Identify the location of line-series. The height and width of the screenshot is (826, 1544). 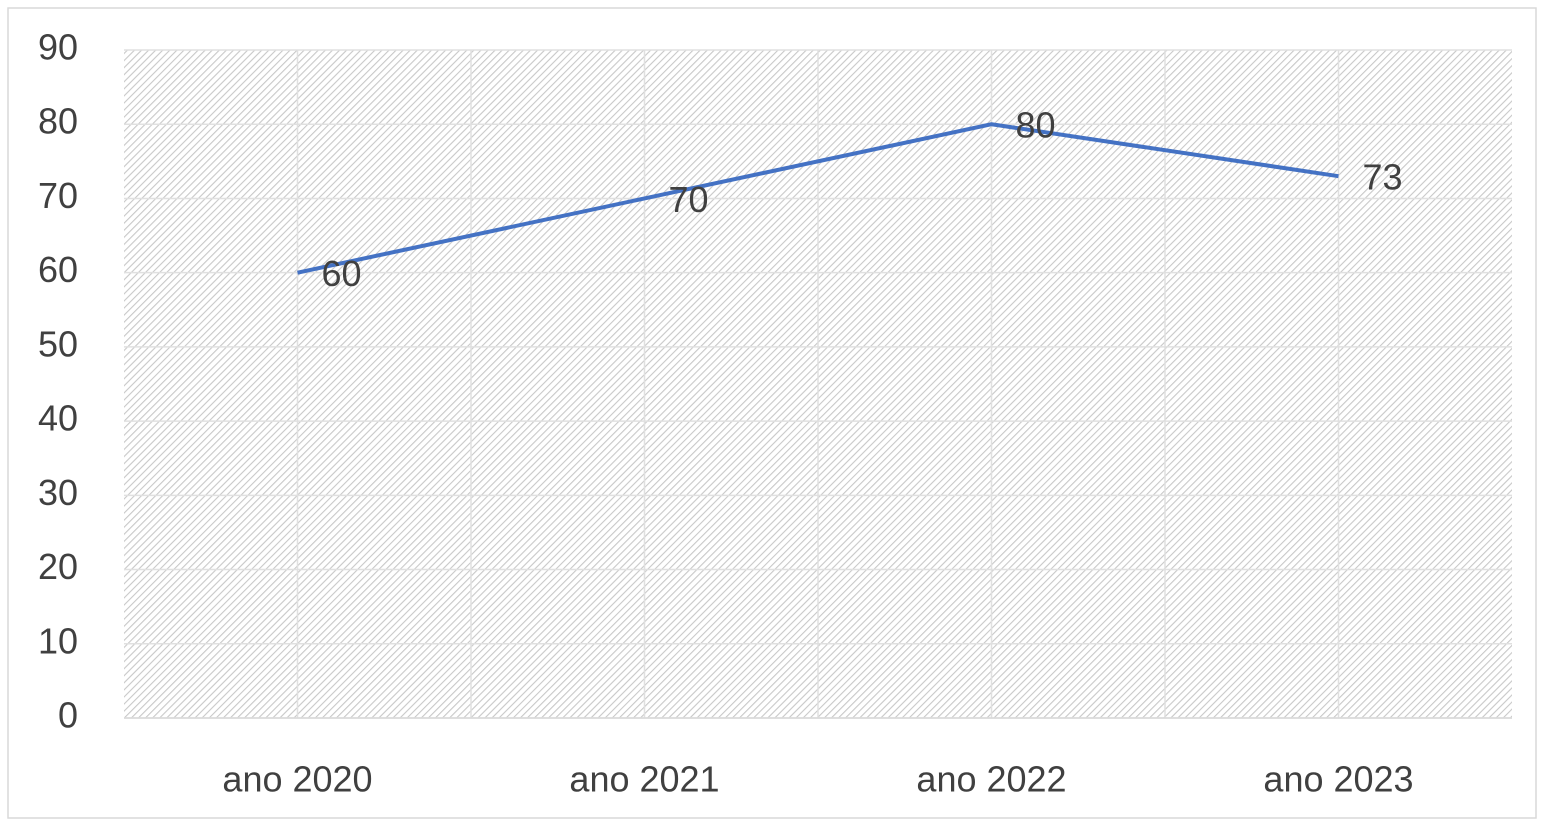
(818, 198).